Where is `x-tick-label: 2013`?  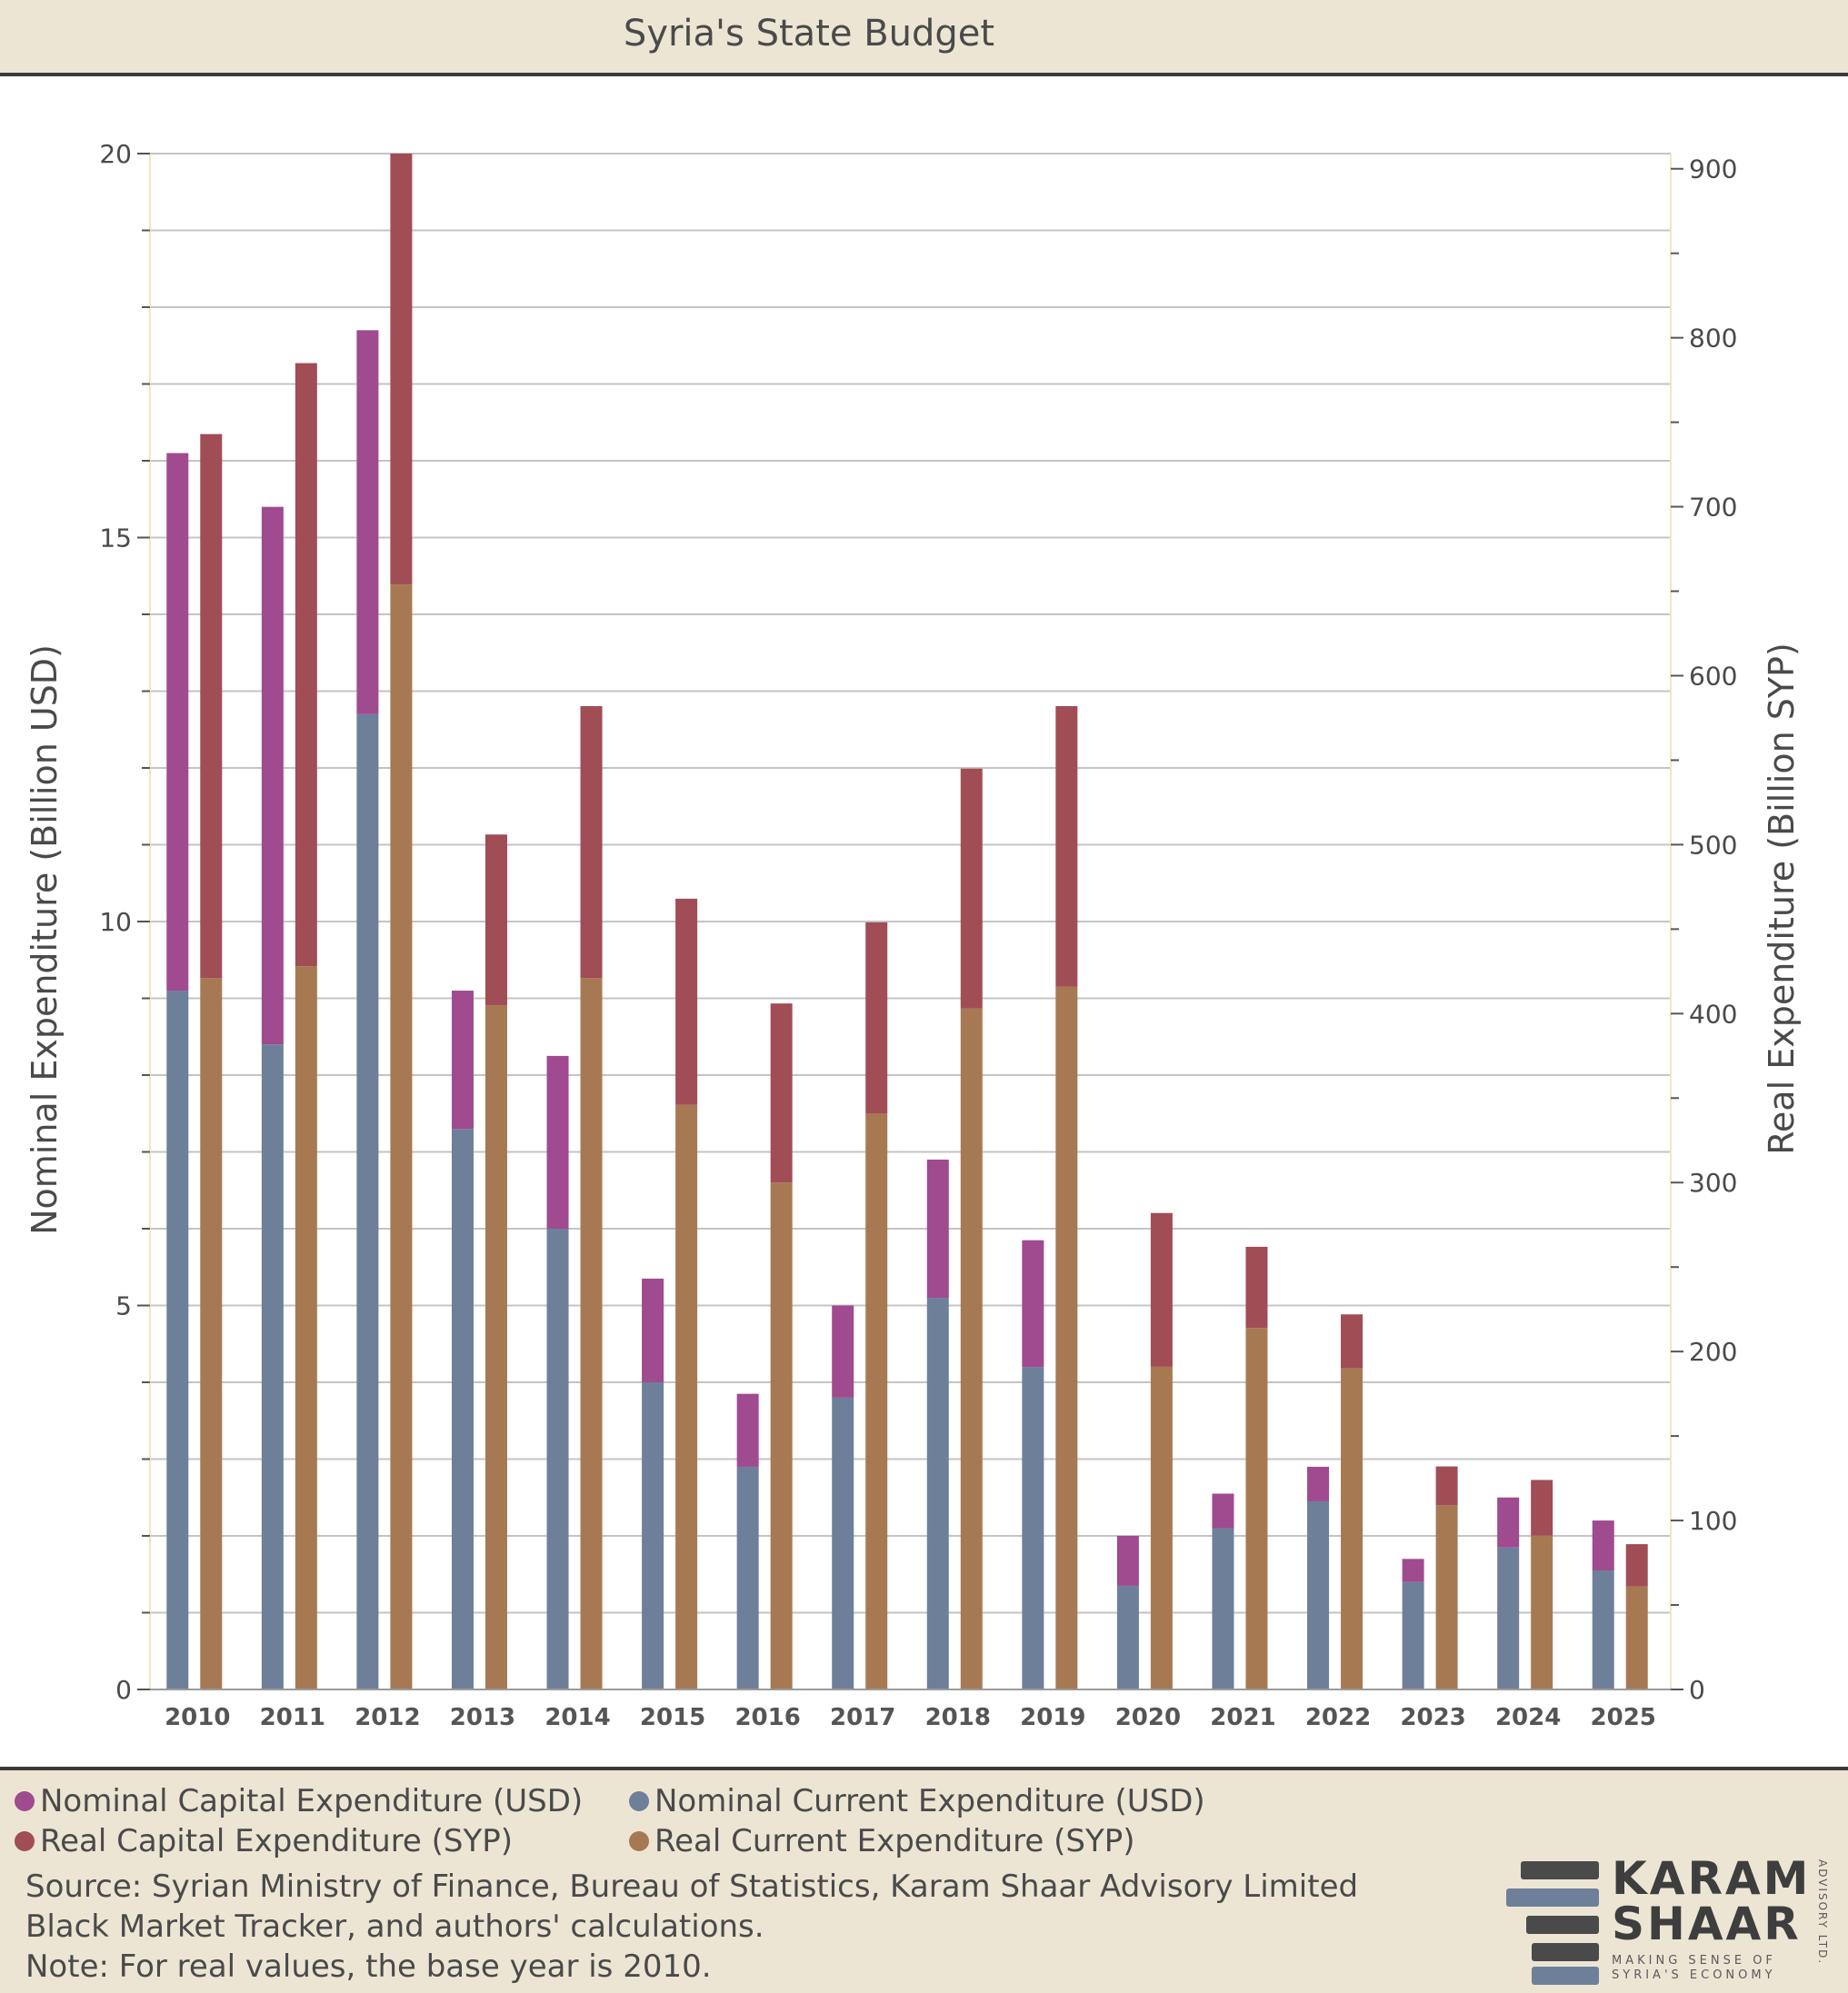 x-tick-label: 2013 is located at coordinates (482, 1718).